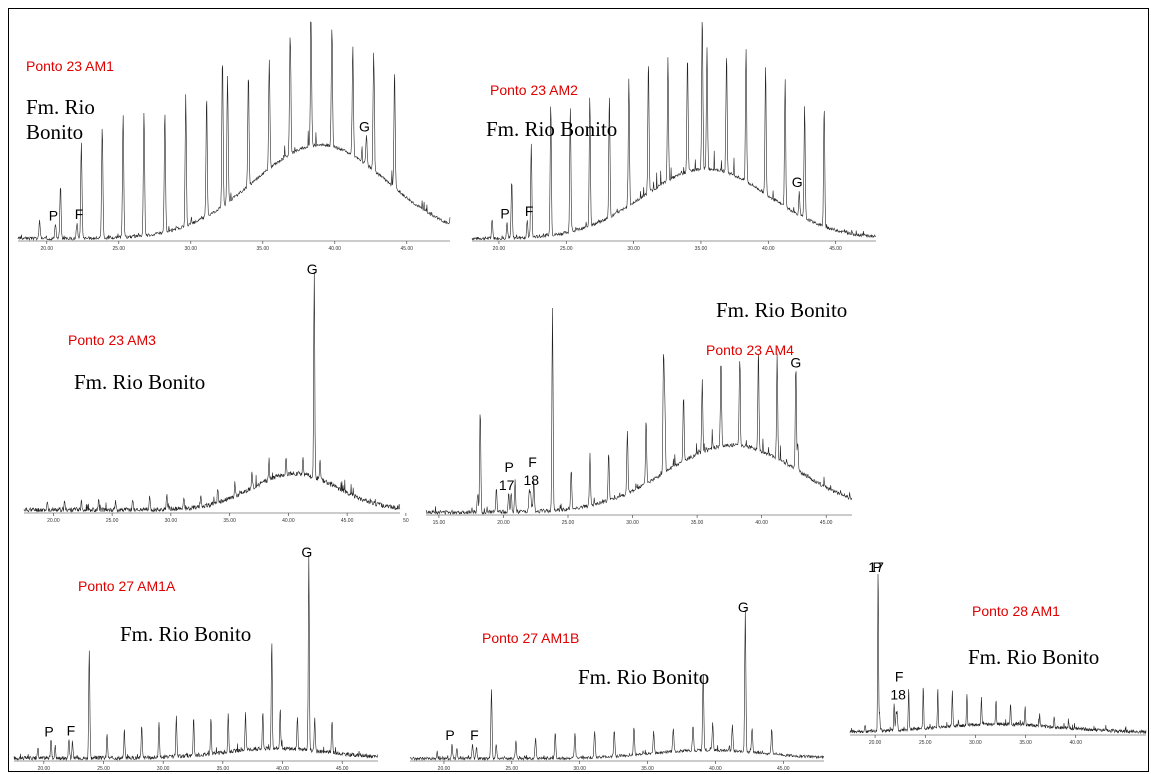 This screenshot has height=774, width=1151. I want to click on chromatogram-ponto-23-am1: 20.00 25.00 30.00 35.00 40.00 45.00 P F G, so click(234, 136).